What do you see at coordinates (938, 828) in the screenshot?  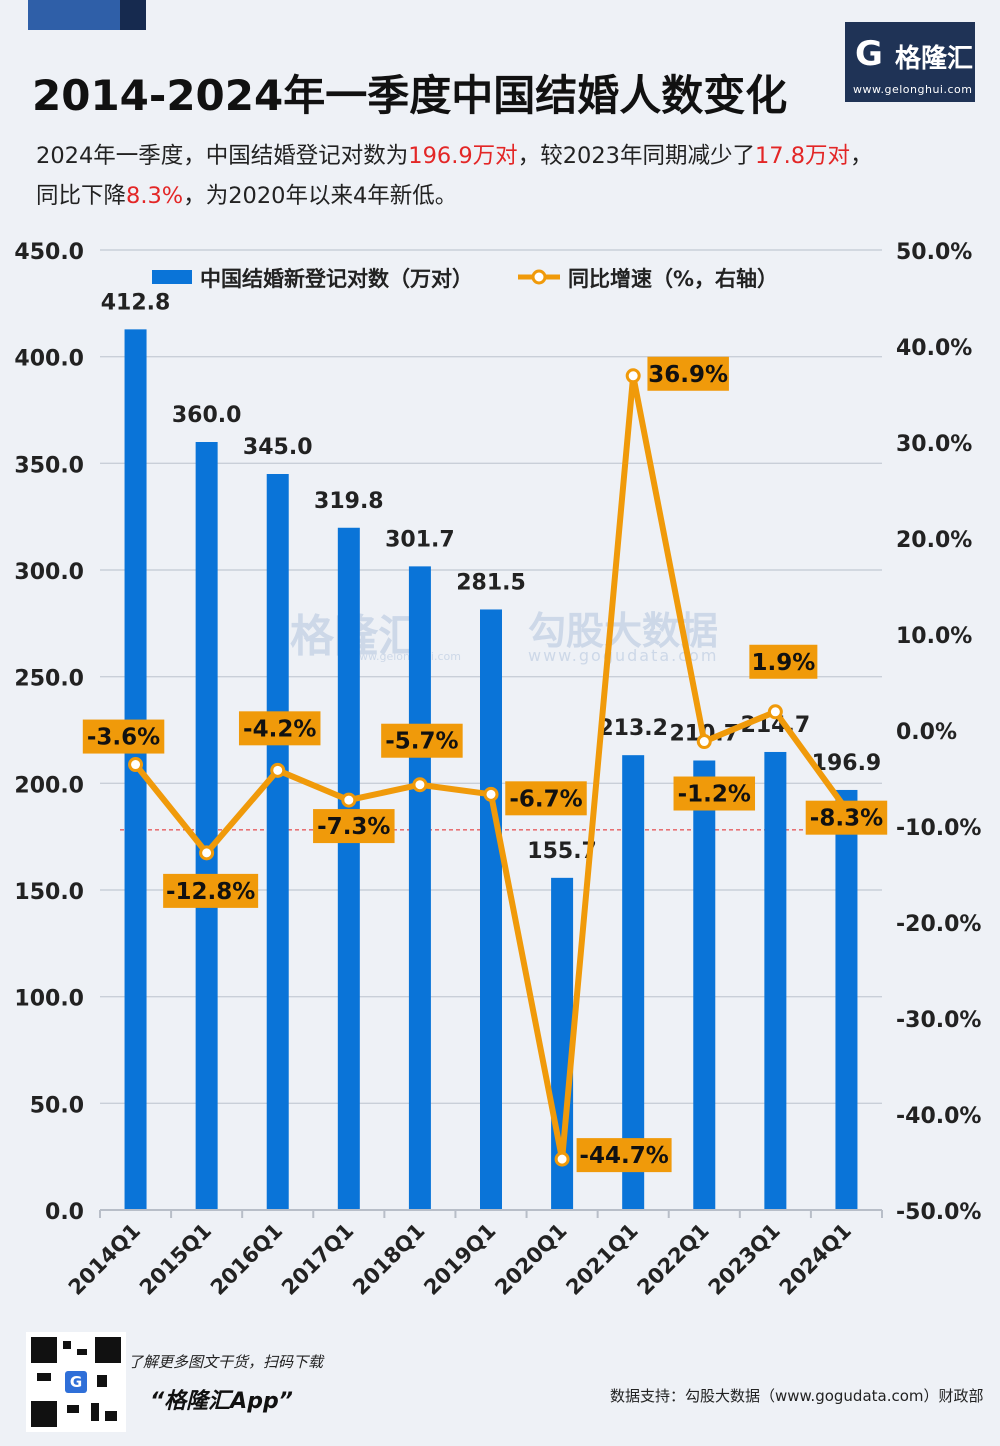 I see `right-tick-label: -10.0%` at bounding box center [938, 828].